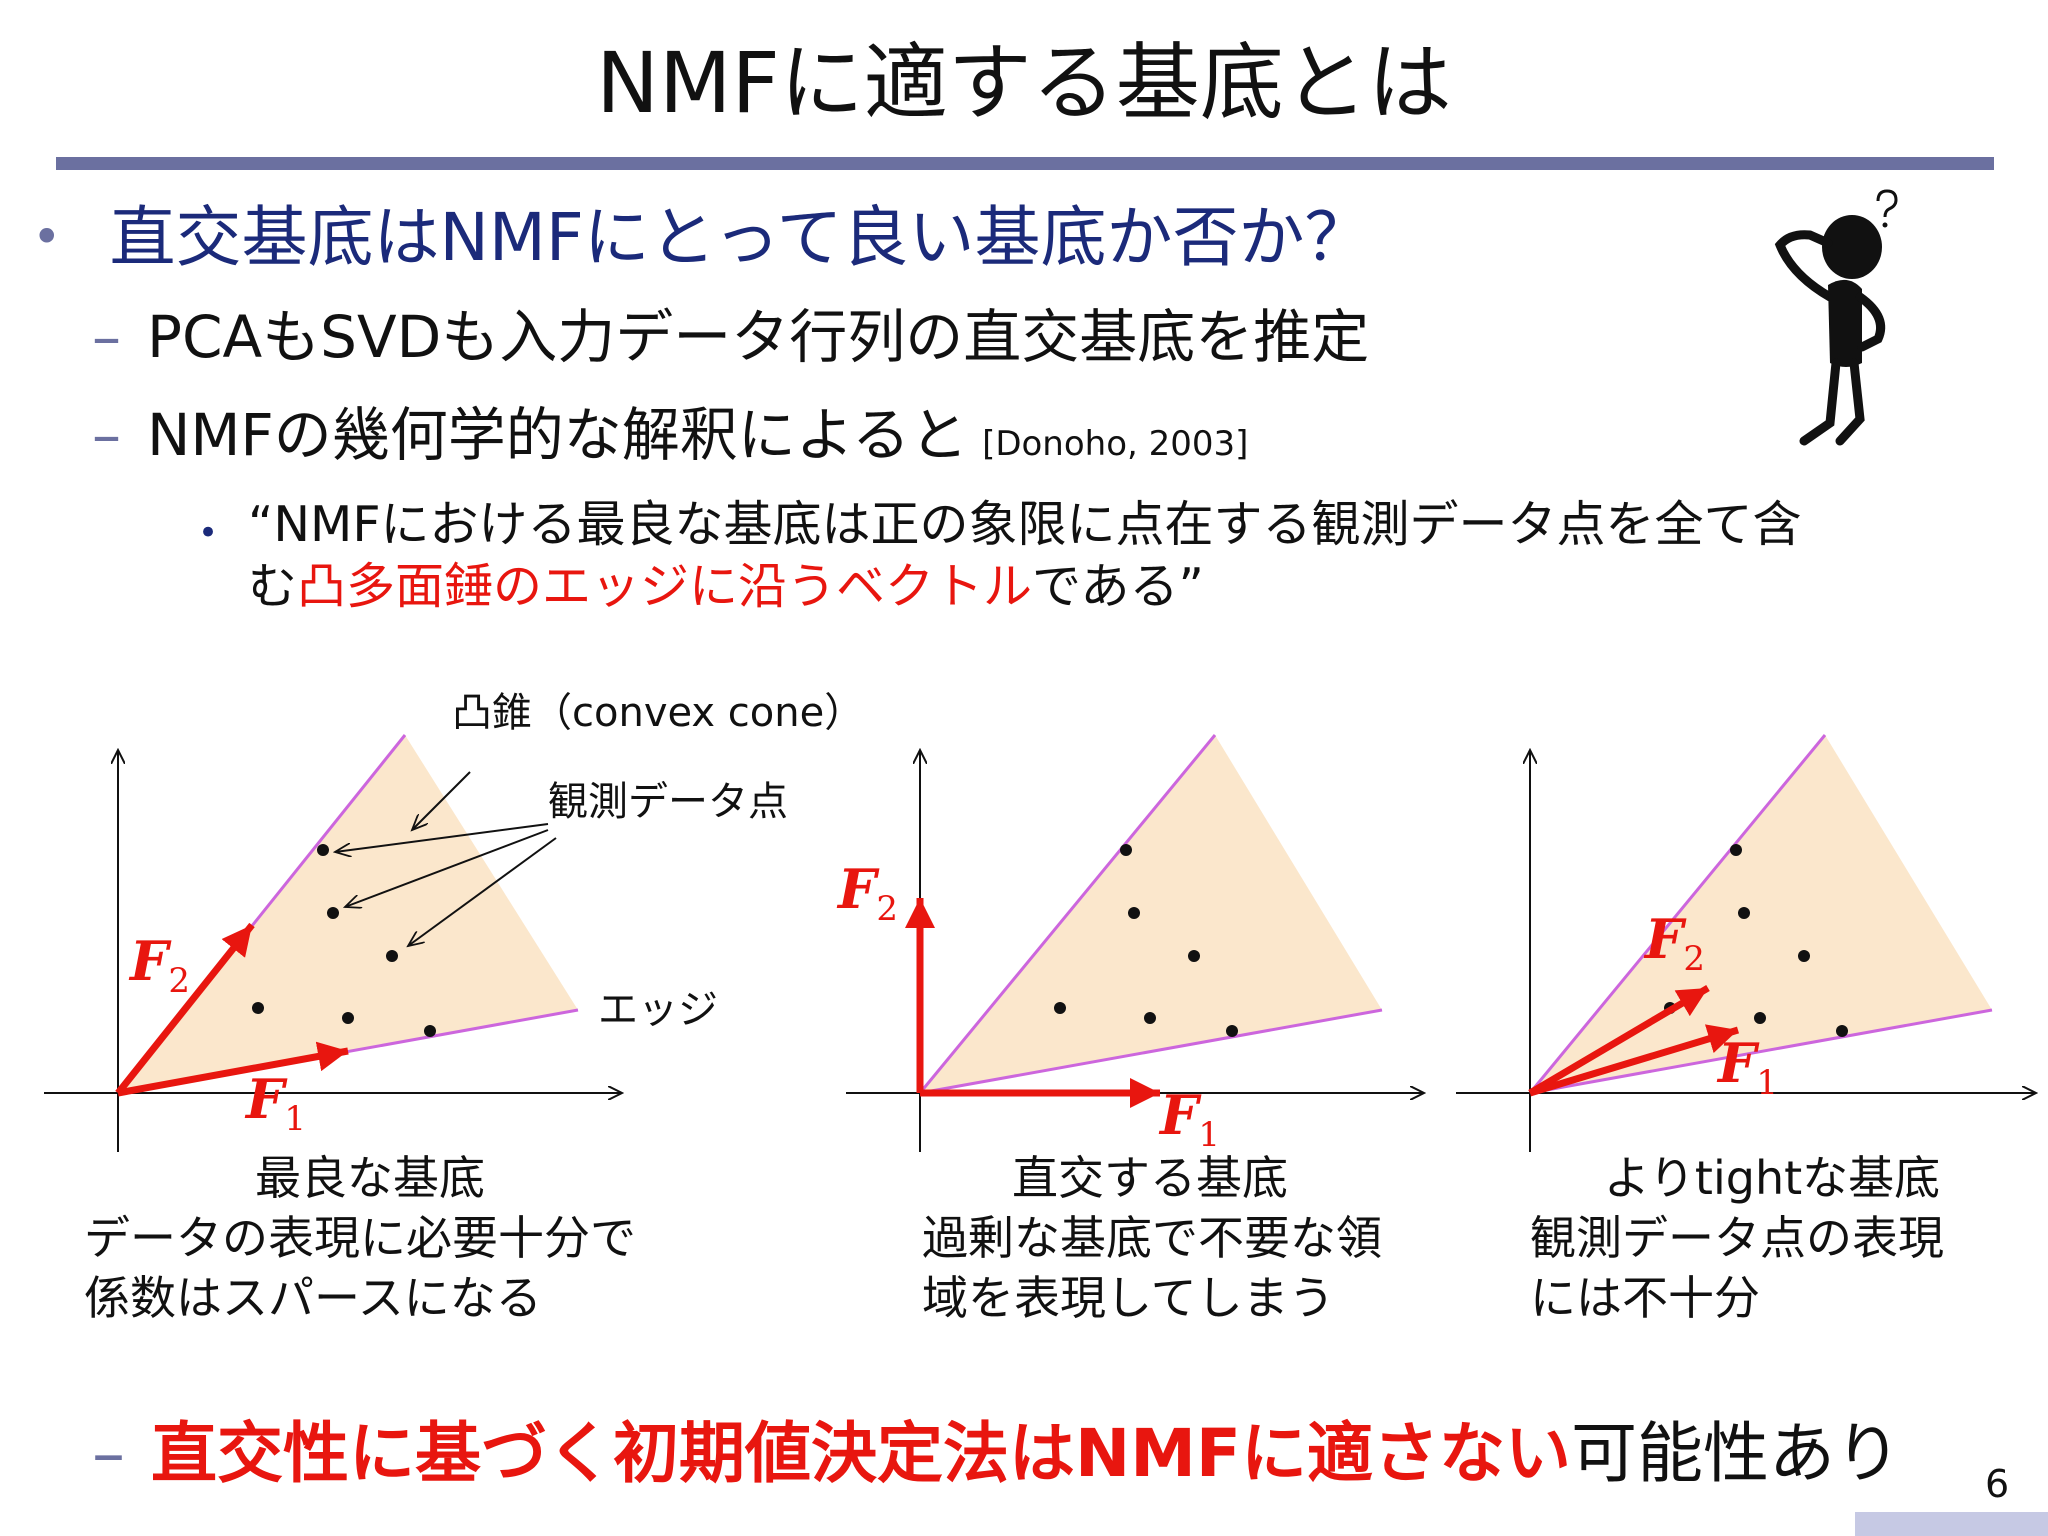 The height and width of the screenshot is (1536, 2048). I want to click on panel-tight-basis: F2 F1, so click(1746, 943).